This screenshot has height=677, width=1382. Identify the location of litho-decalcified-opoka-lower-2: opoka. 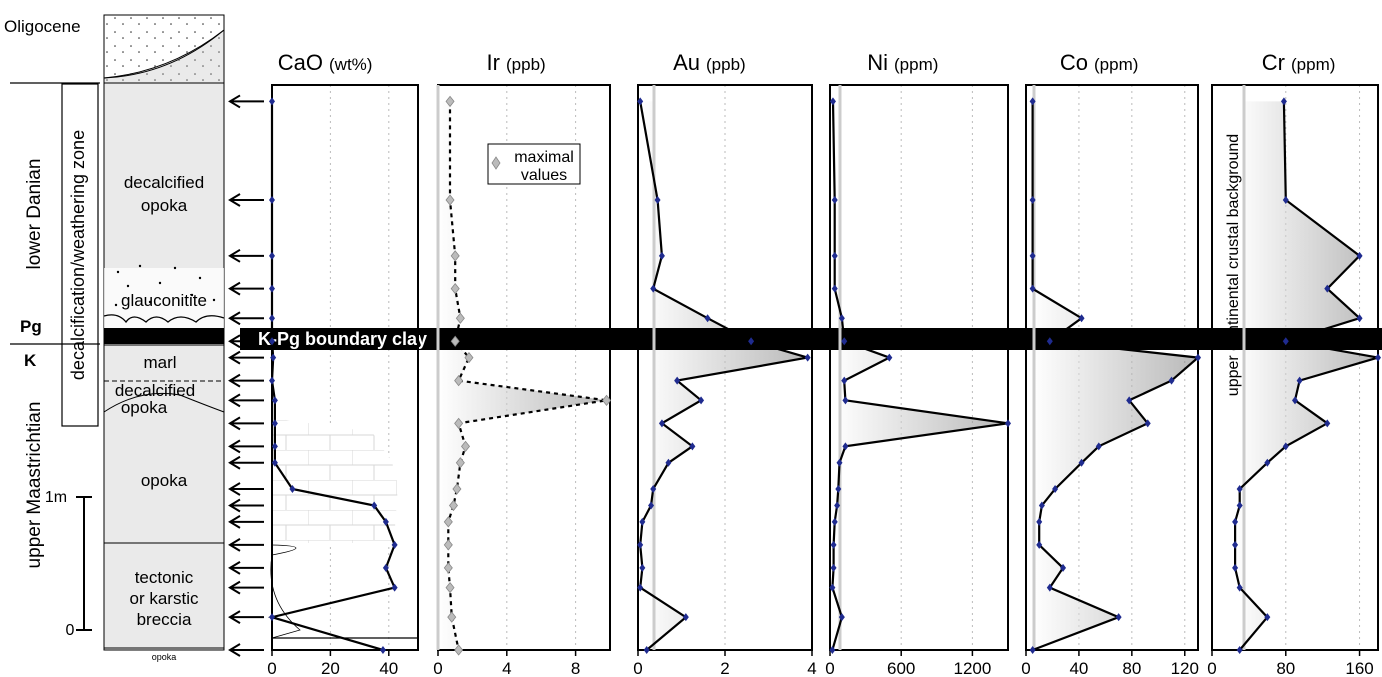
(144, 407).